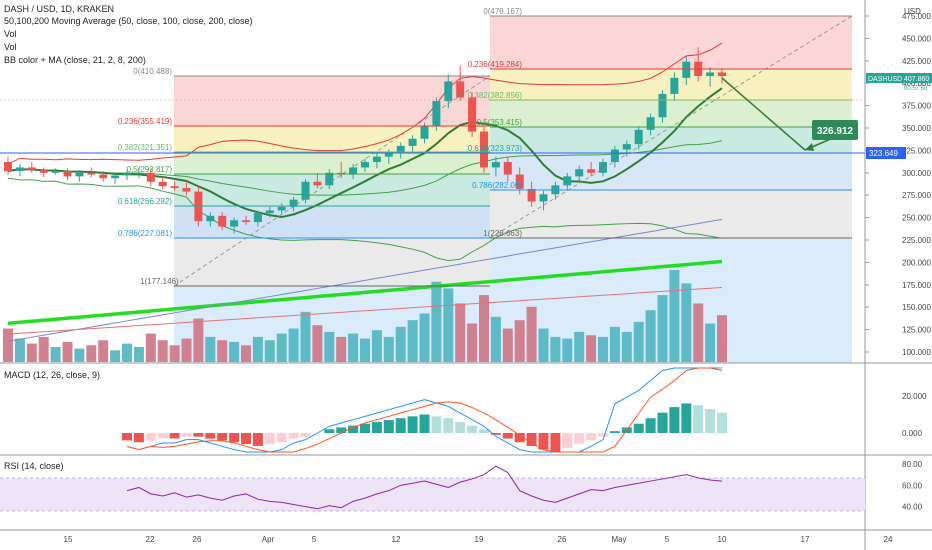  Describe the element at coordinates (145, 233) in the screenshot. I see `fib-label: 0.786(227.081)` at that location.